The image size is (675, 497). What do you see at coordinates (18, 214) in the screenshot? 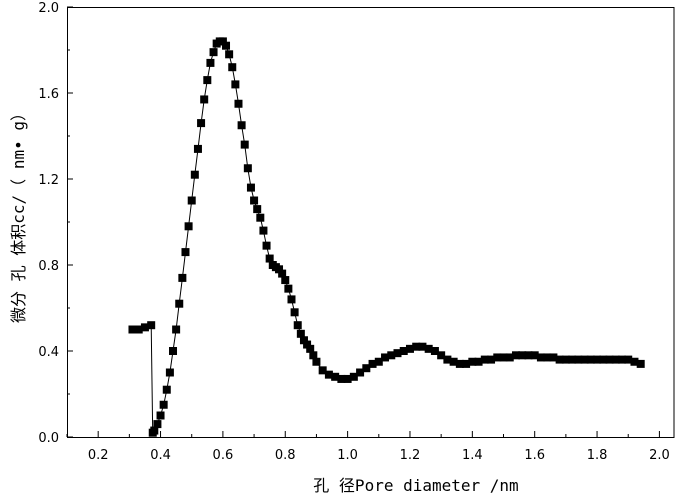
I see `y-axis-title: 微分 孔 体积cc/（ nm• g）` at bounding box center [18, 214].